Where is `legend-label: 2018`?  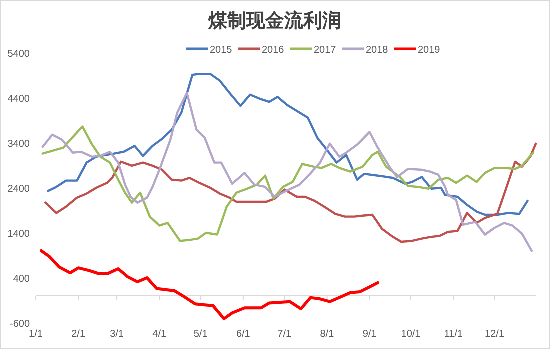 legend-label: 2018 is located at coordinates (377, 50).